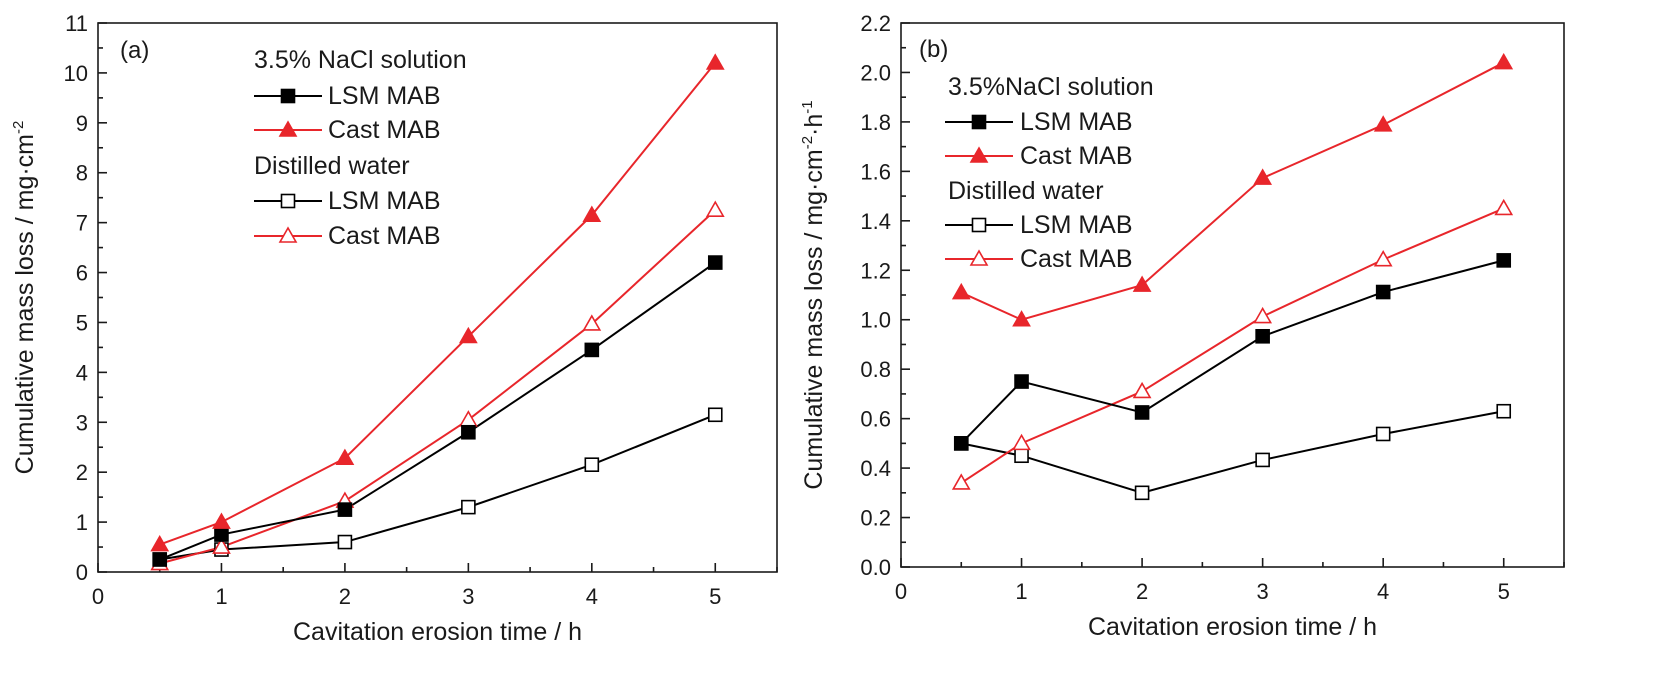  What do you see at coordinates (875, 468) in the screenshot?
I see `y-tick-label: 0.4` at bounding box center [875, 468].